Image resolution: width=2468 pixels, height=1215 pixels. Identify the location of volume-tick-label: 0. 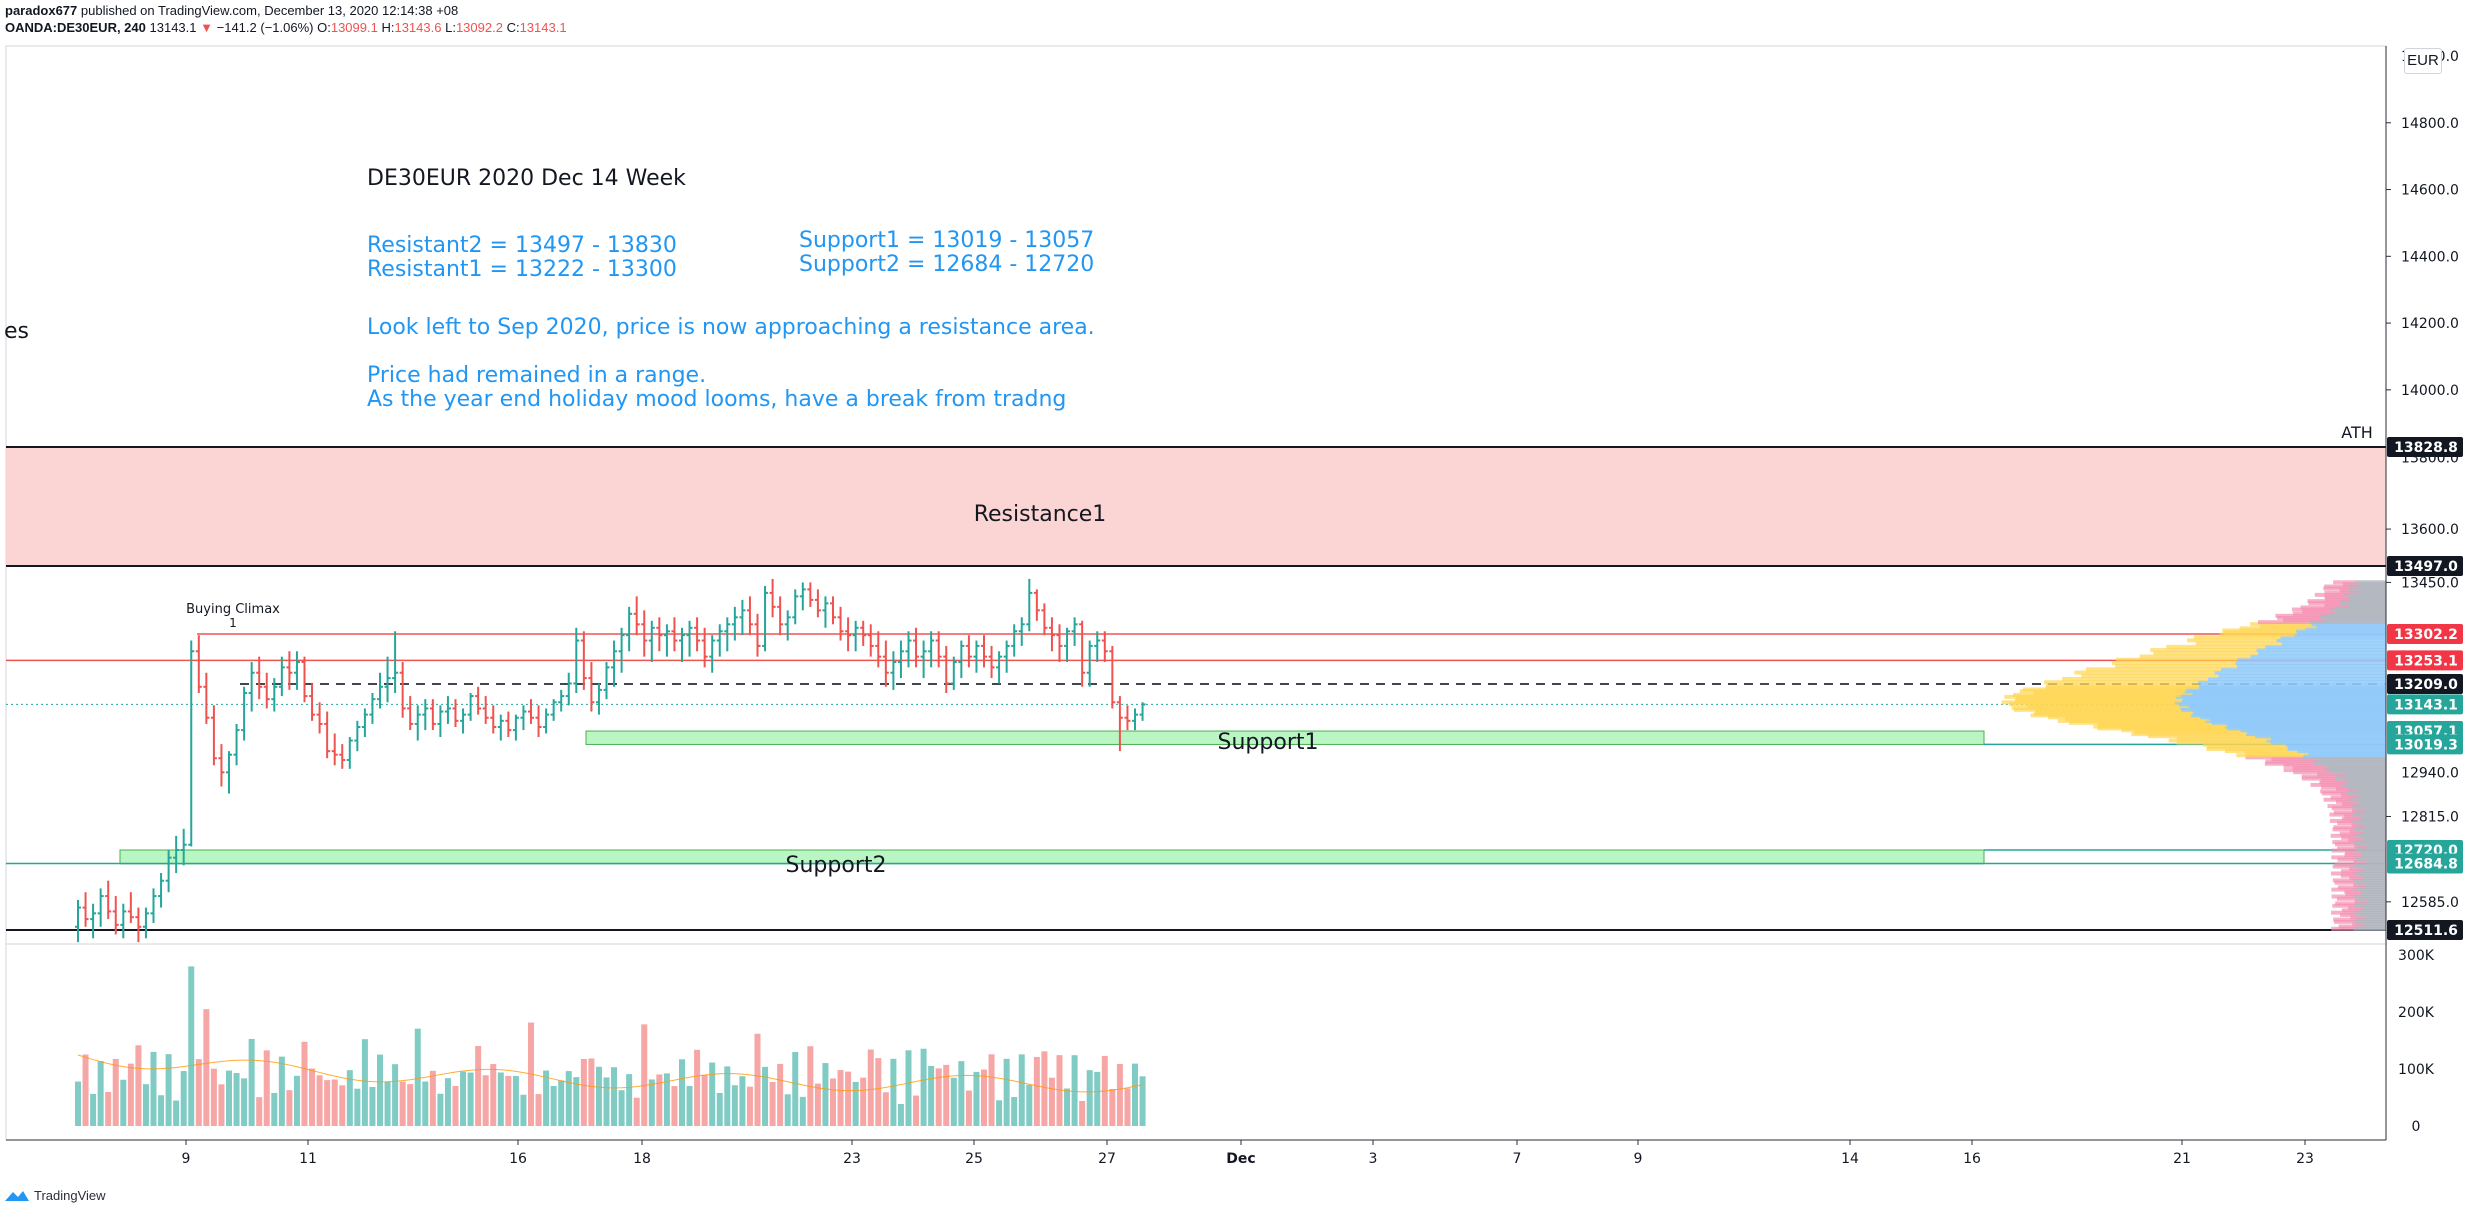
(2416, 1127).